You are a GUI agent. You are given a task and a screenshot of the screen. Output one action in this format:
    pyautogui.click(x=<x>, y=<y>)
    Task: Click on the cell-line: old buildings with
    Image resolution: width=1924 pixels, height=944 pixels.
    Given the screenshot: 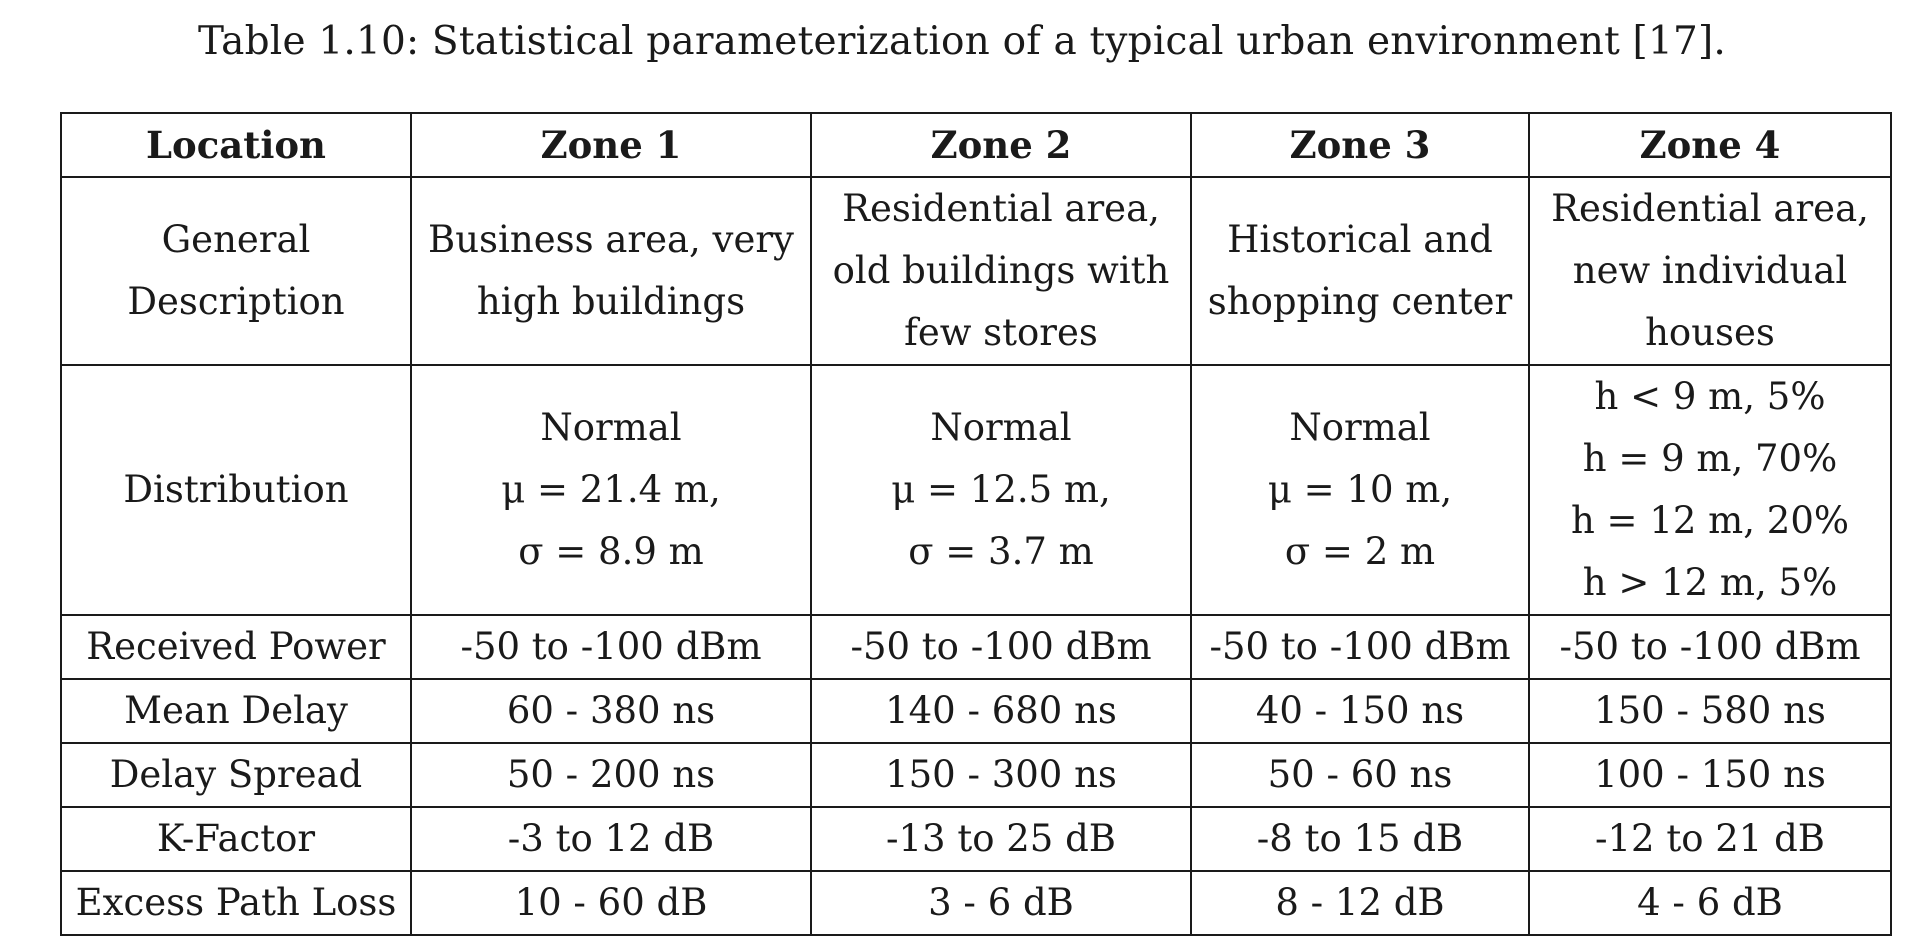 What is the action you would take?
    pyautogui.click(x=1001, y=270)
    